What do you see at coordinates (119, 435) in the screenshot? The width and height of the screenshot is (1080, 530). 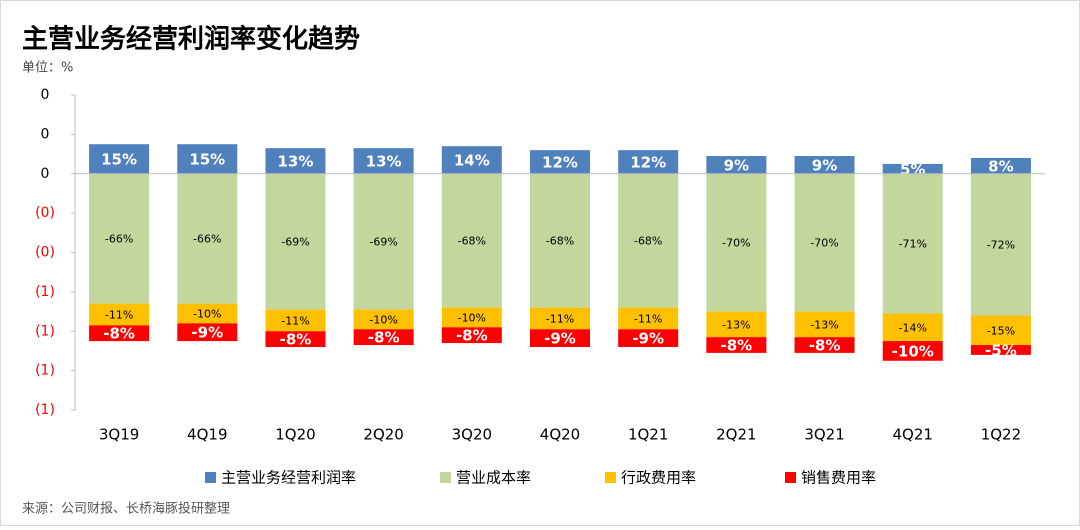 I see `x-tick-label: 3Q19` at bounding box center [119, 435].